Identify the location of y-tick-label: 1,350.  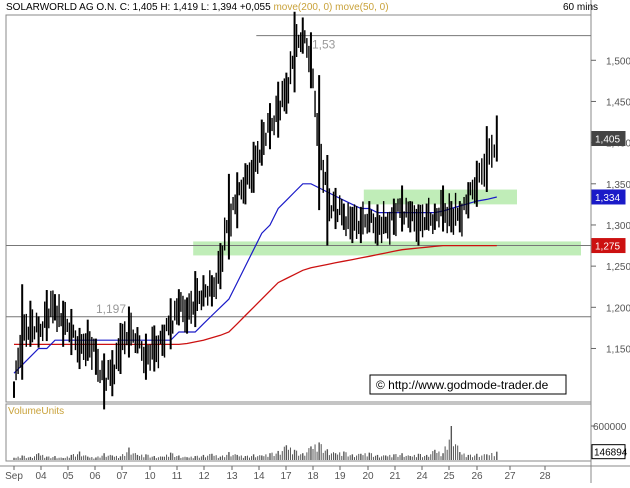
(618, 185).